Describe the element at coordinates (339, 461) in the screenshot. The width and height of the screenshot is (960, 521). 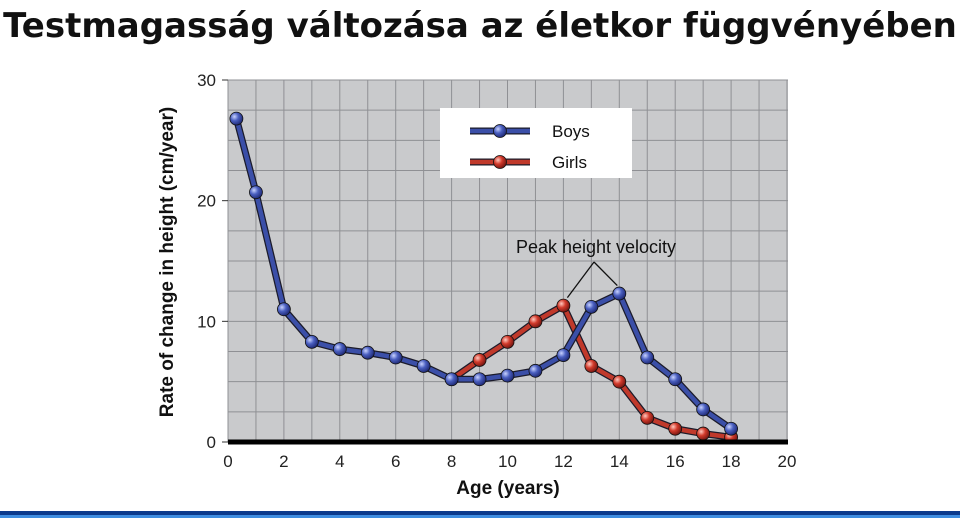
I see `x-tick-label: 4` at that location.